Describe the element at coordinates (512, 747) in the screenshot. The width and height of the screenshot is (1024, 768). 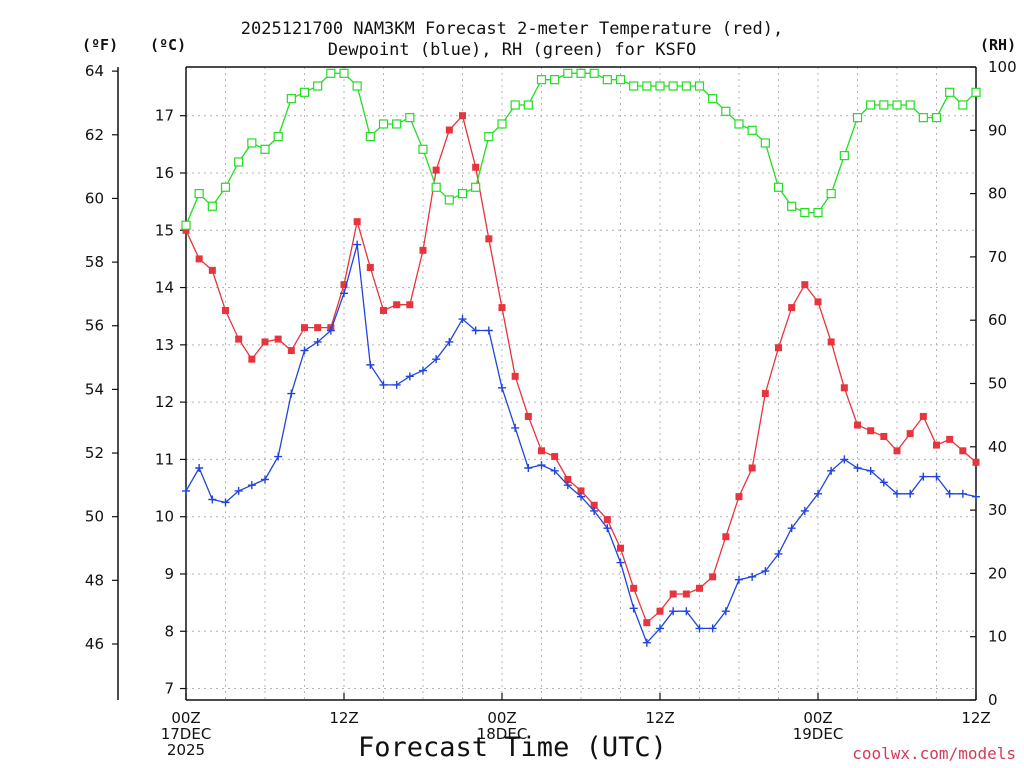
I see `x-axis-label: Forecast Time (UTC)` at that location.